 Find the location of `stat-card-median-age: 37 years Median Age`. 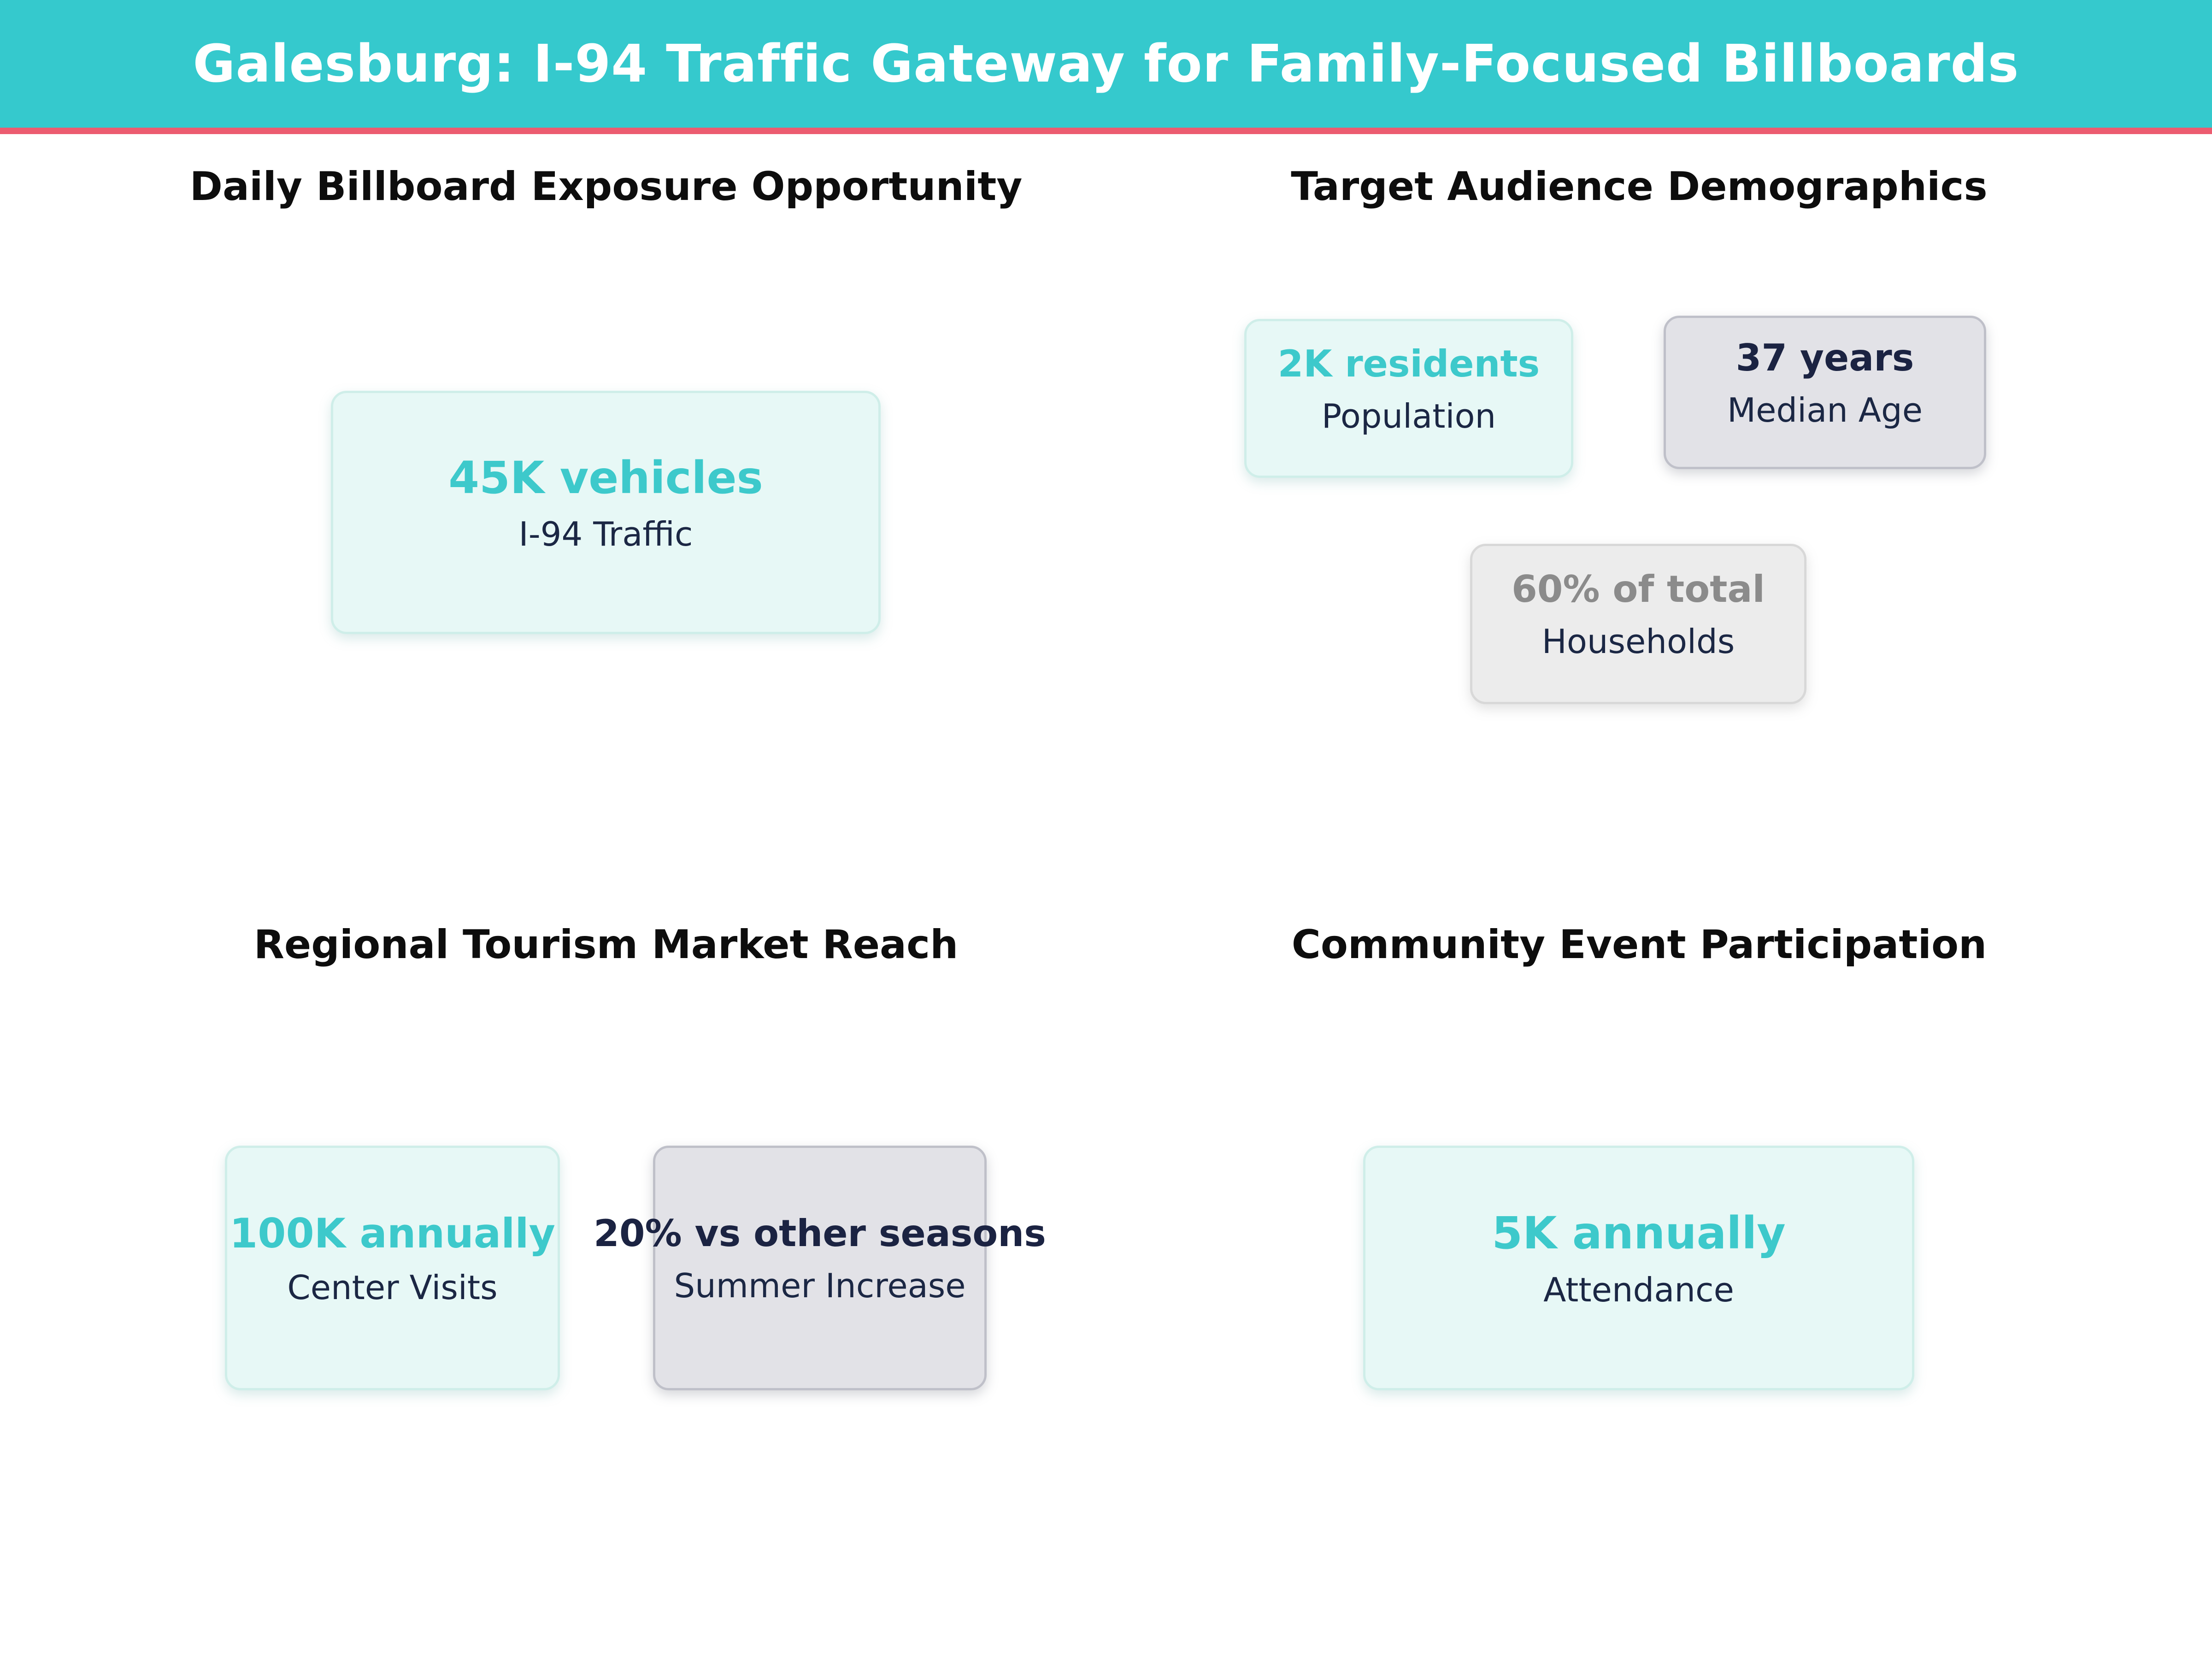

stat-card-median-age: 37 years Median Age is located at coordinates (1825, 392).